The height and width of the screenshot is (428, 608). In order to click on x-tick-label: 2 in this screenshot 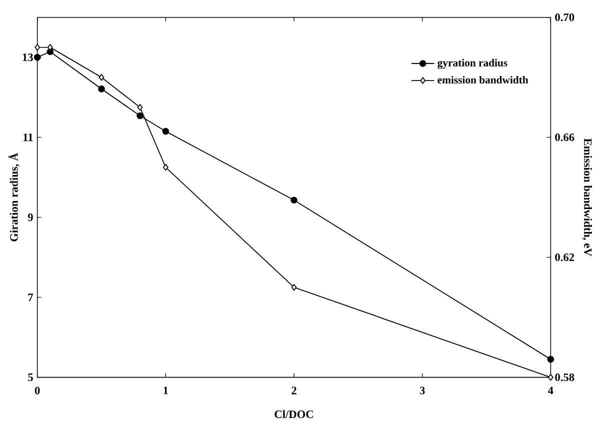, I will do `click(294, 390)`.